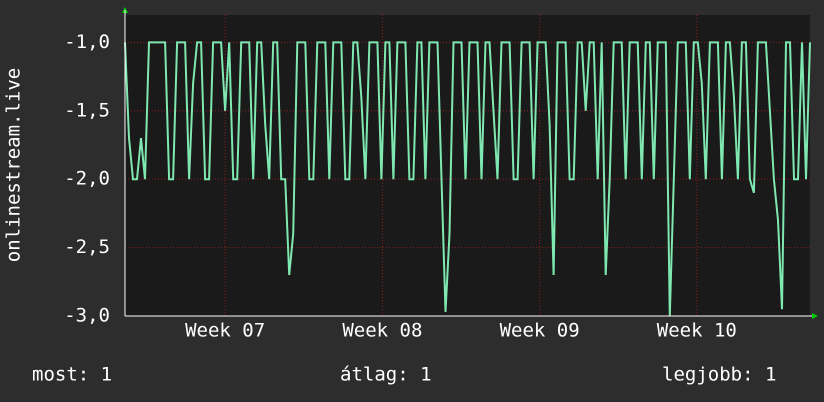 The height and width of the screenshot is (402, 824). I want to click on footer-best: legjobb: 1, so click(719, 375).